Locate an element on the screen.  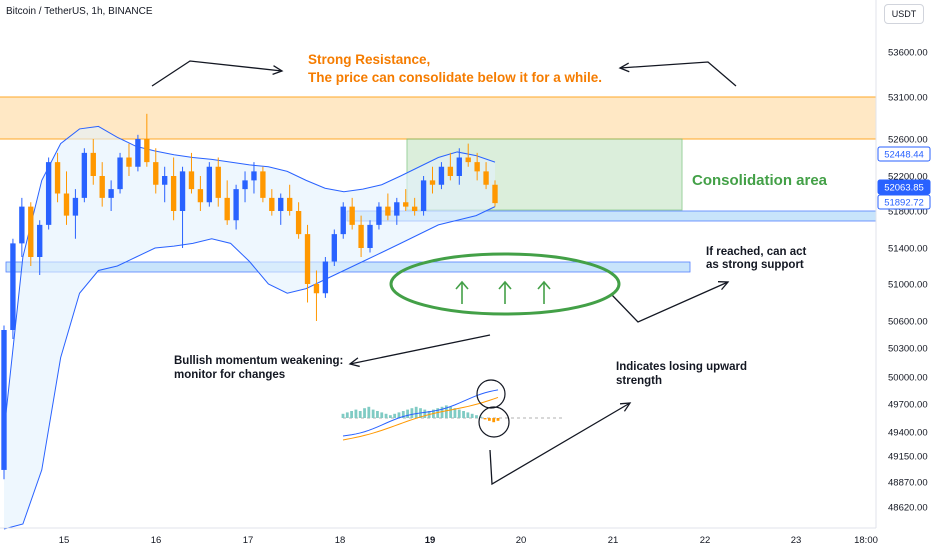
price-tick-label: 48620.00 is located at coordinates (908, 508).